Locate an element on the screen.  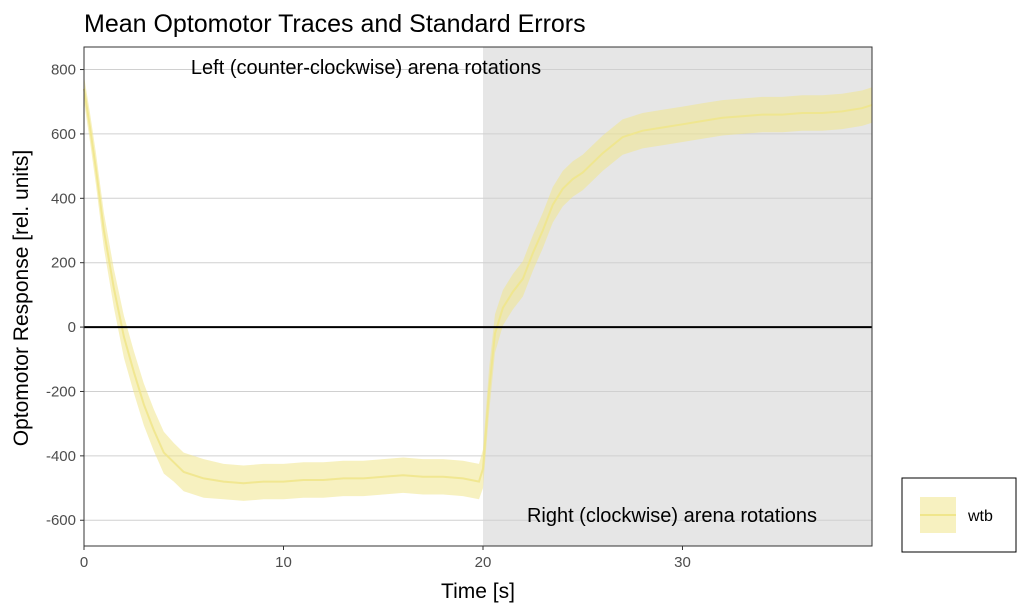
y-tick-label: 200 is located at coordinates (63, 263).